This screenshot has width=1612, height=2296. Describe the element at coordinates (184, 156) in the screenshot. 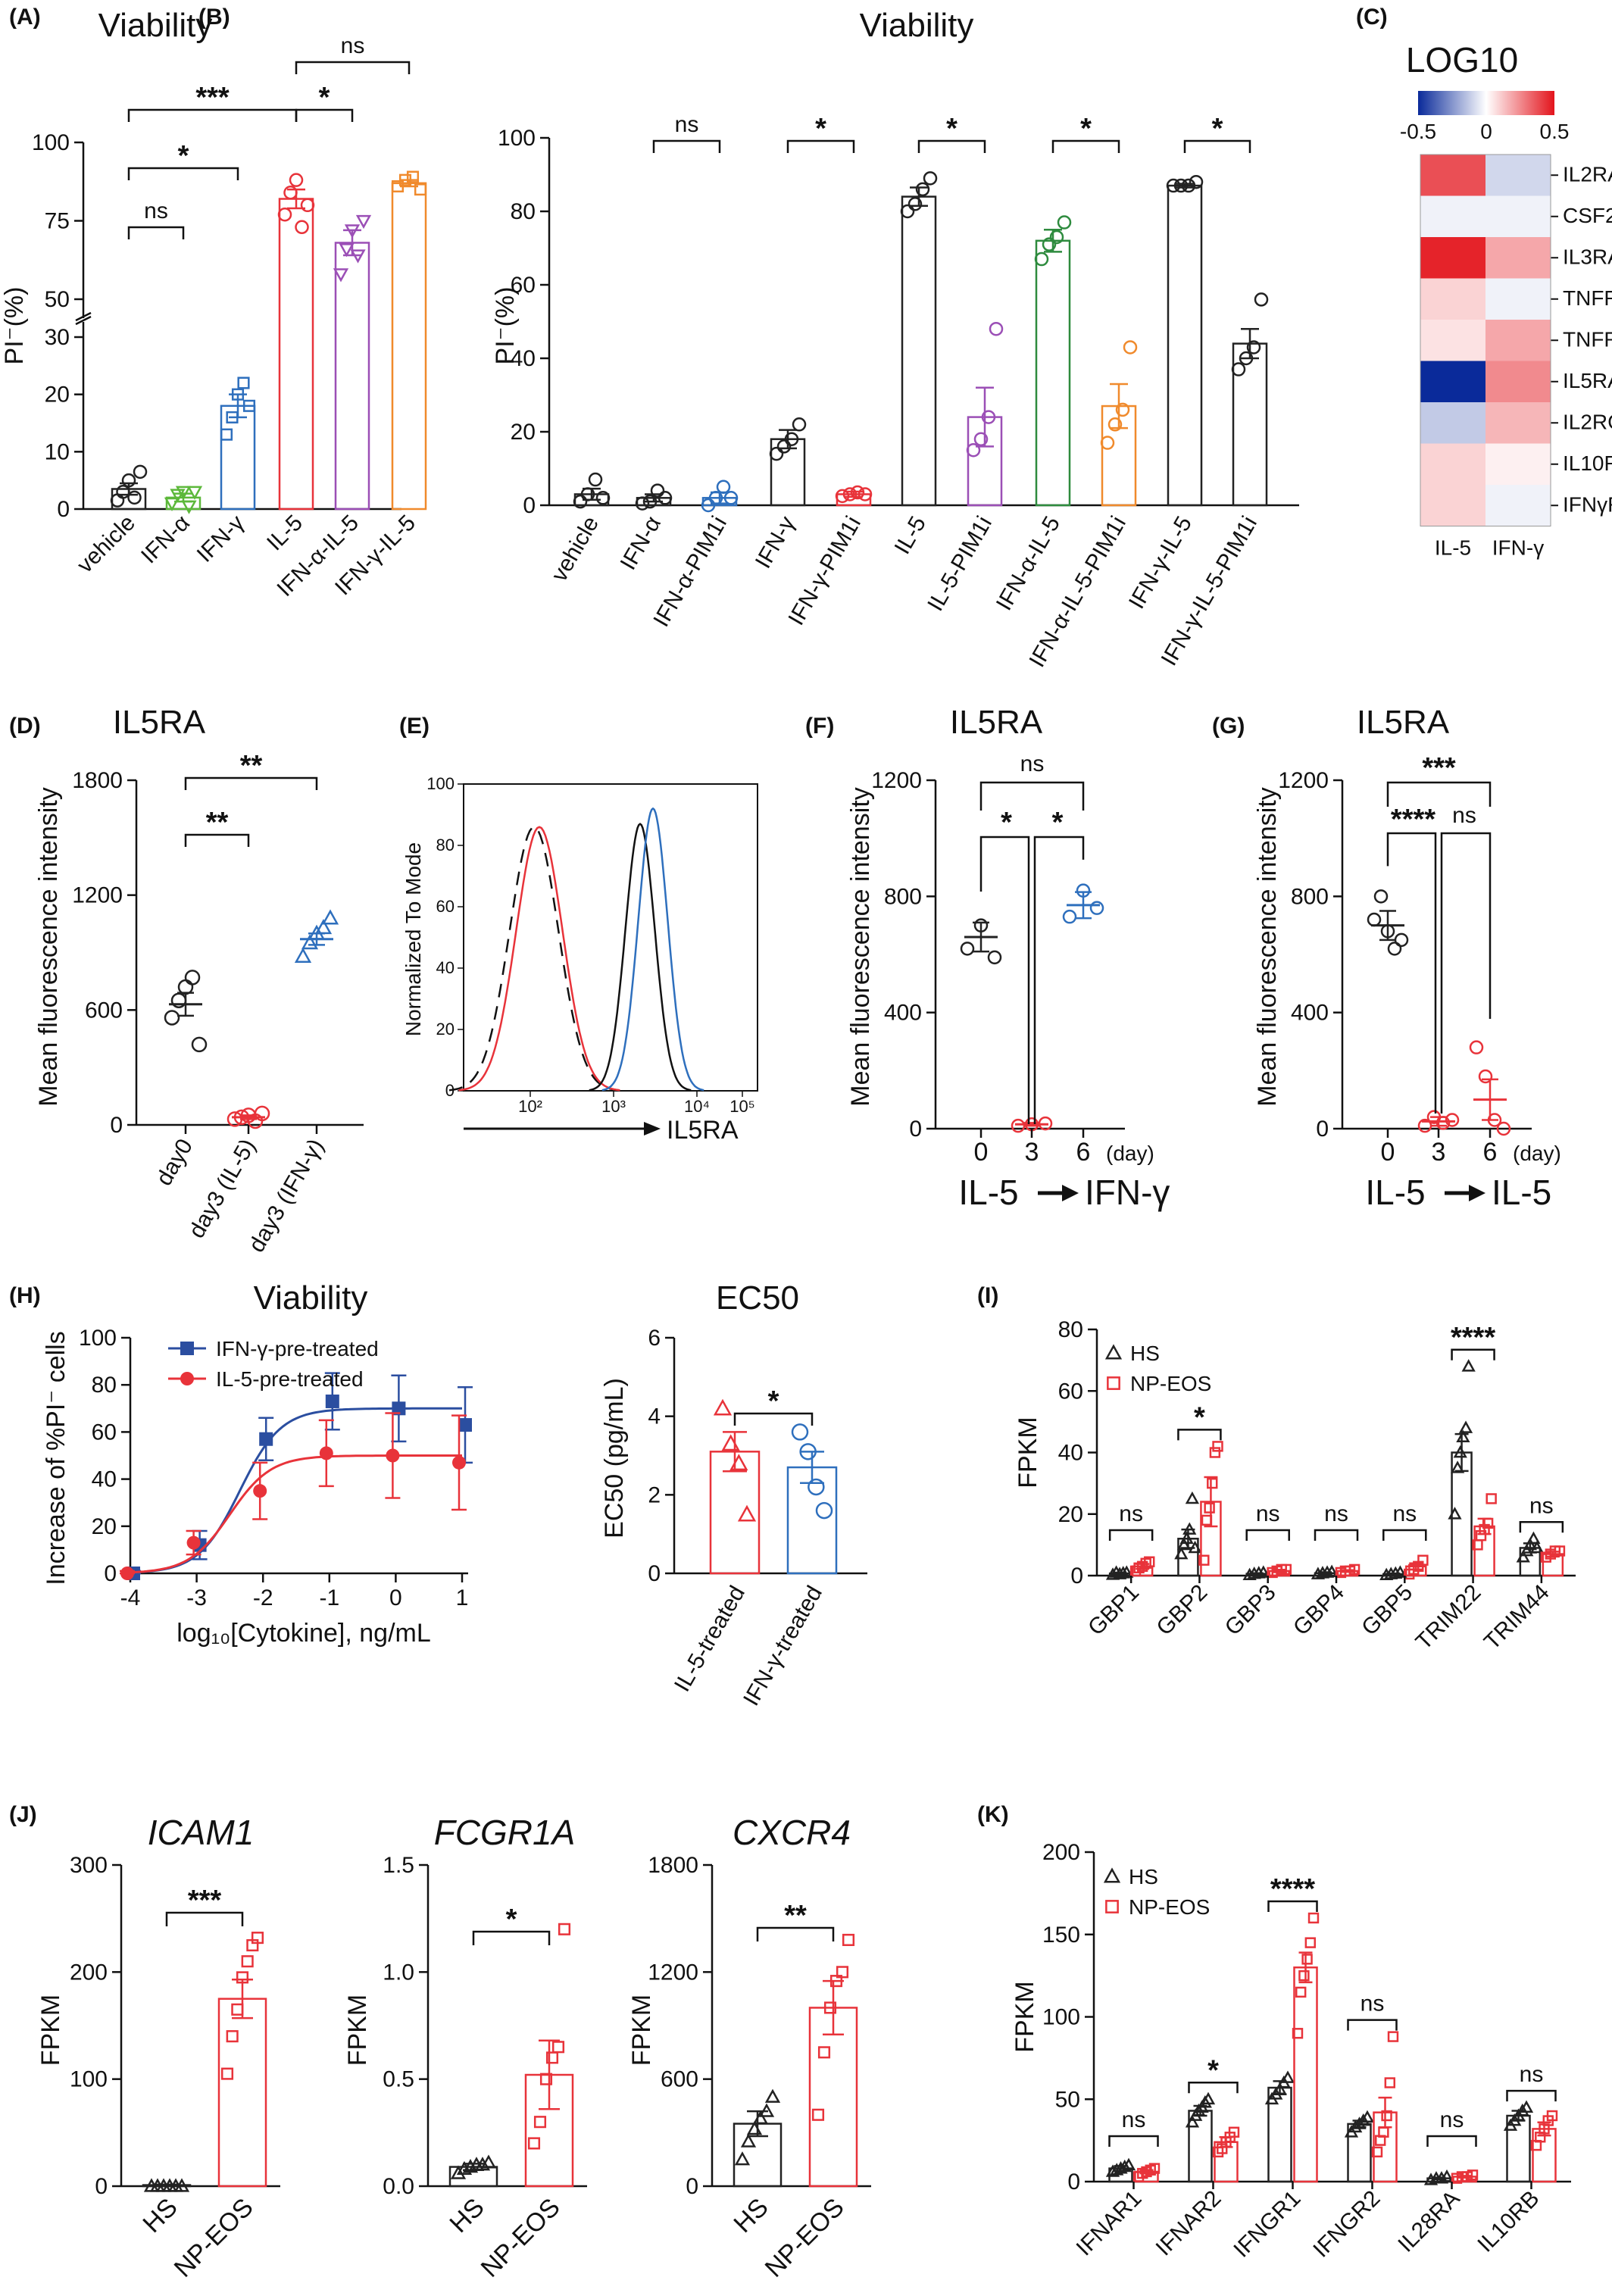

I see `significance-bracket-a-label: *` at that location.